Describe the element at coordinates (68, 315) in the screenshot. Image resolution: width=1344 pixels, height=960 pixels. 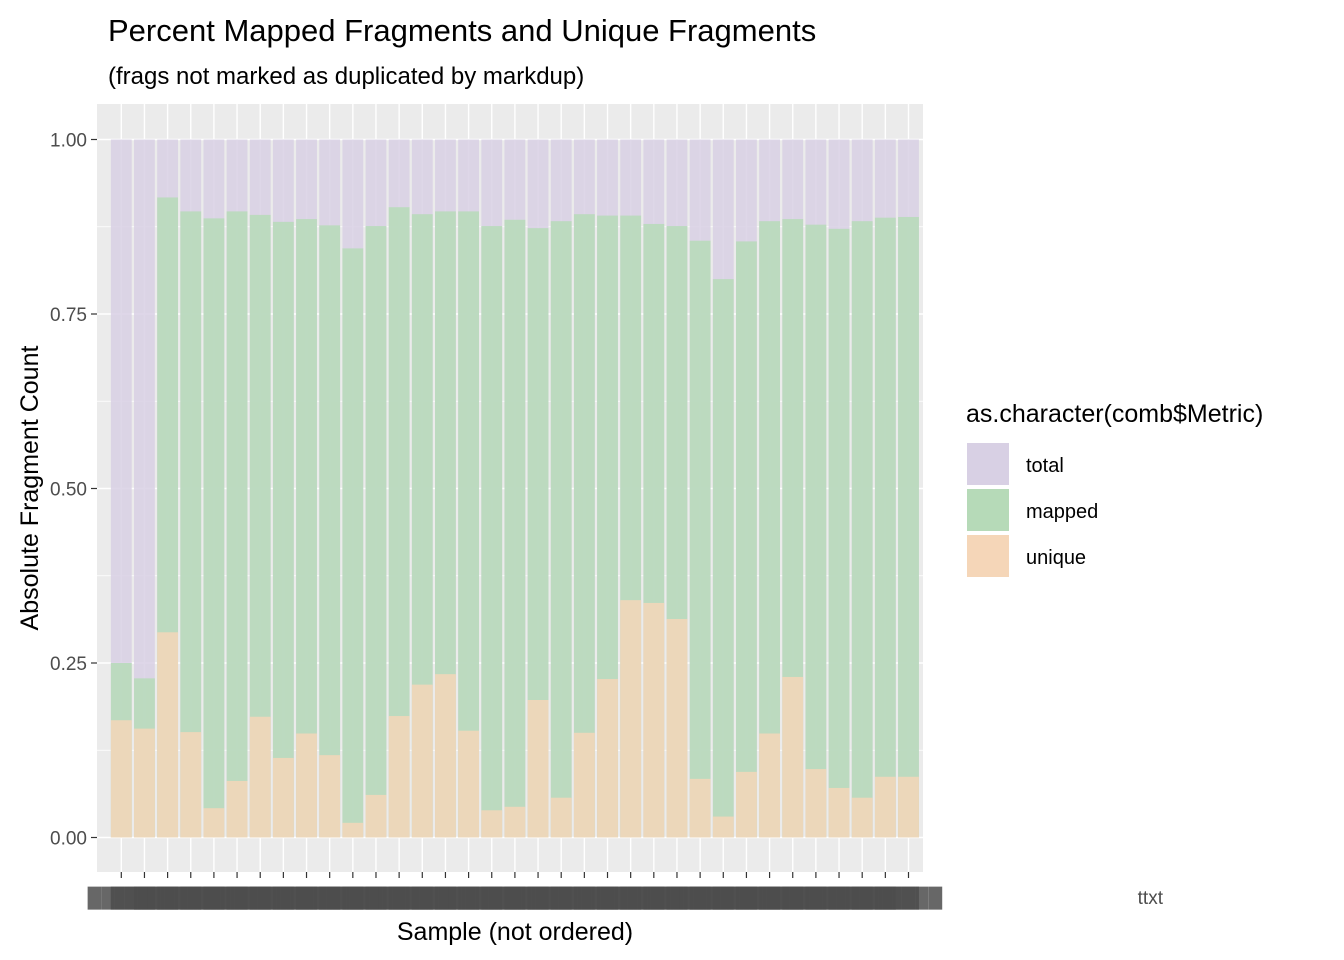
I see `y-tick-label: 0.75` at that location.